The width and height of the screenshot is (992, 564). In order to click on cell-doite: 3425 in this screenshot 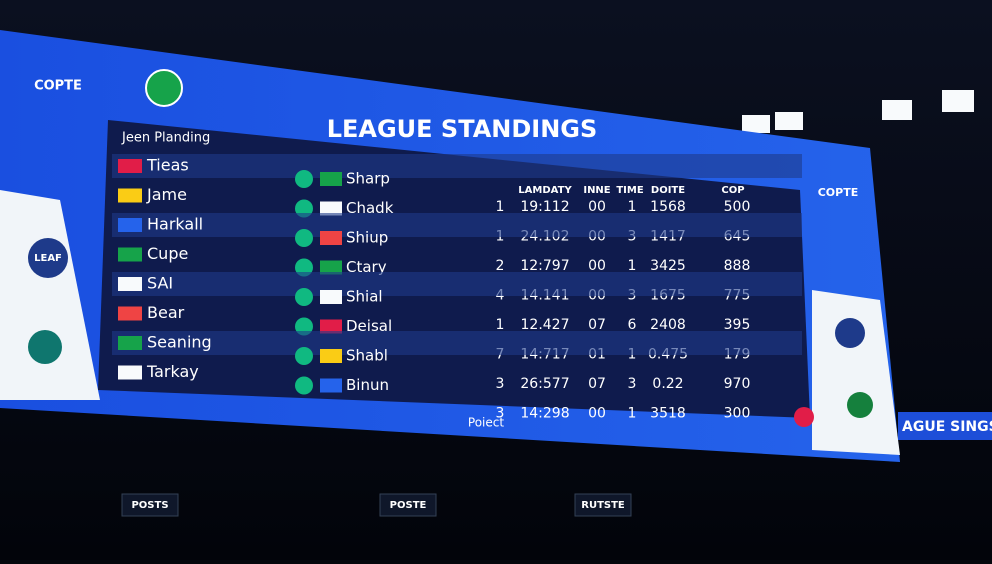, I will do `click(668, 266)`.